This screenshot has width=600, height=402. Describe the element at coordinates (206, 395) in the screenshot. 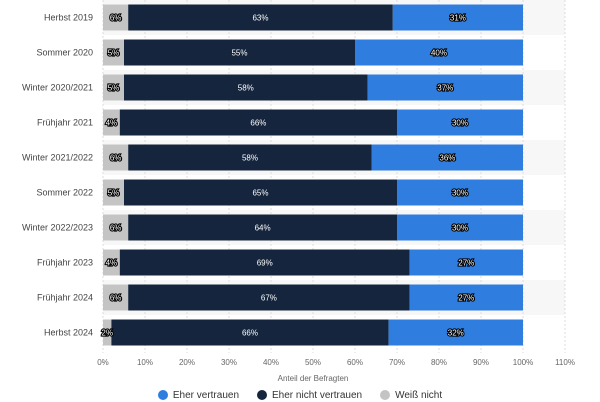

I see `legend-label: Eher vertrauen` at that location.